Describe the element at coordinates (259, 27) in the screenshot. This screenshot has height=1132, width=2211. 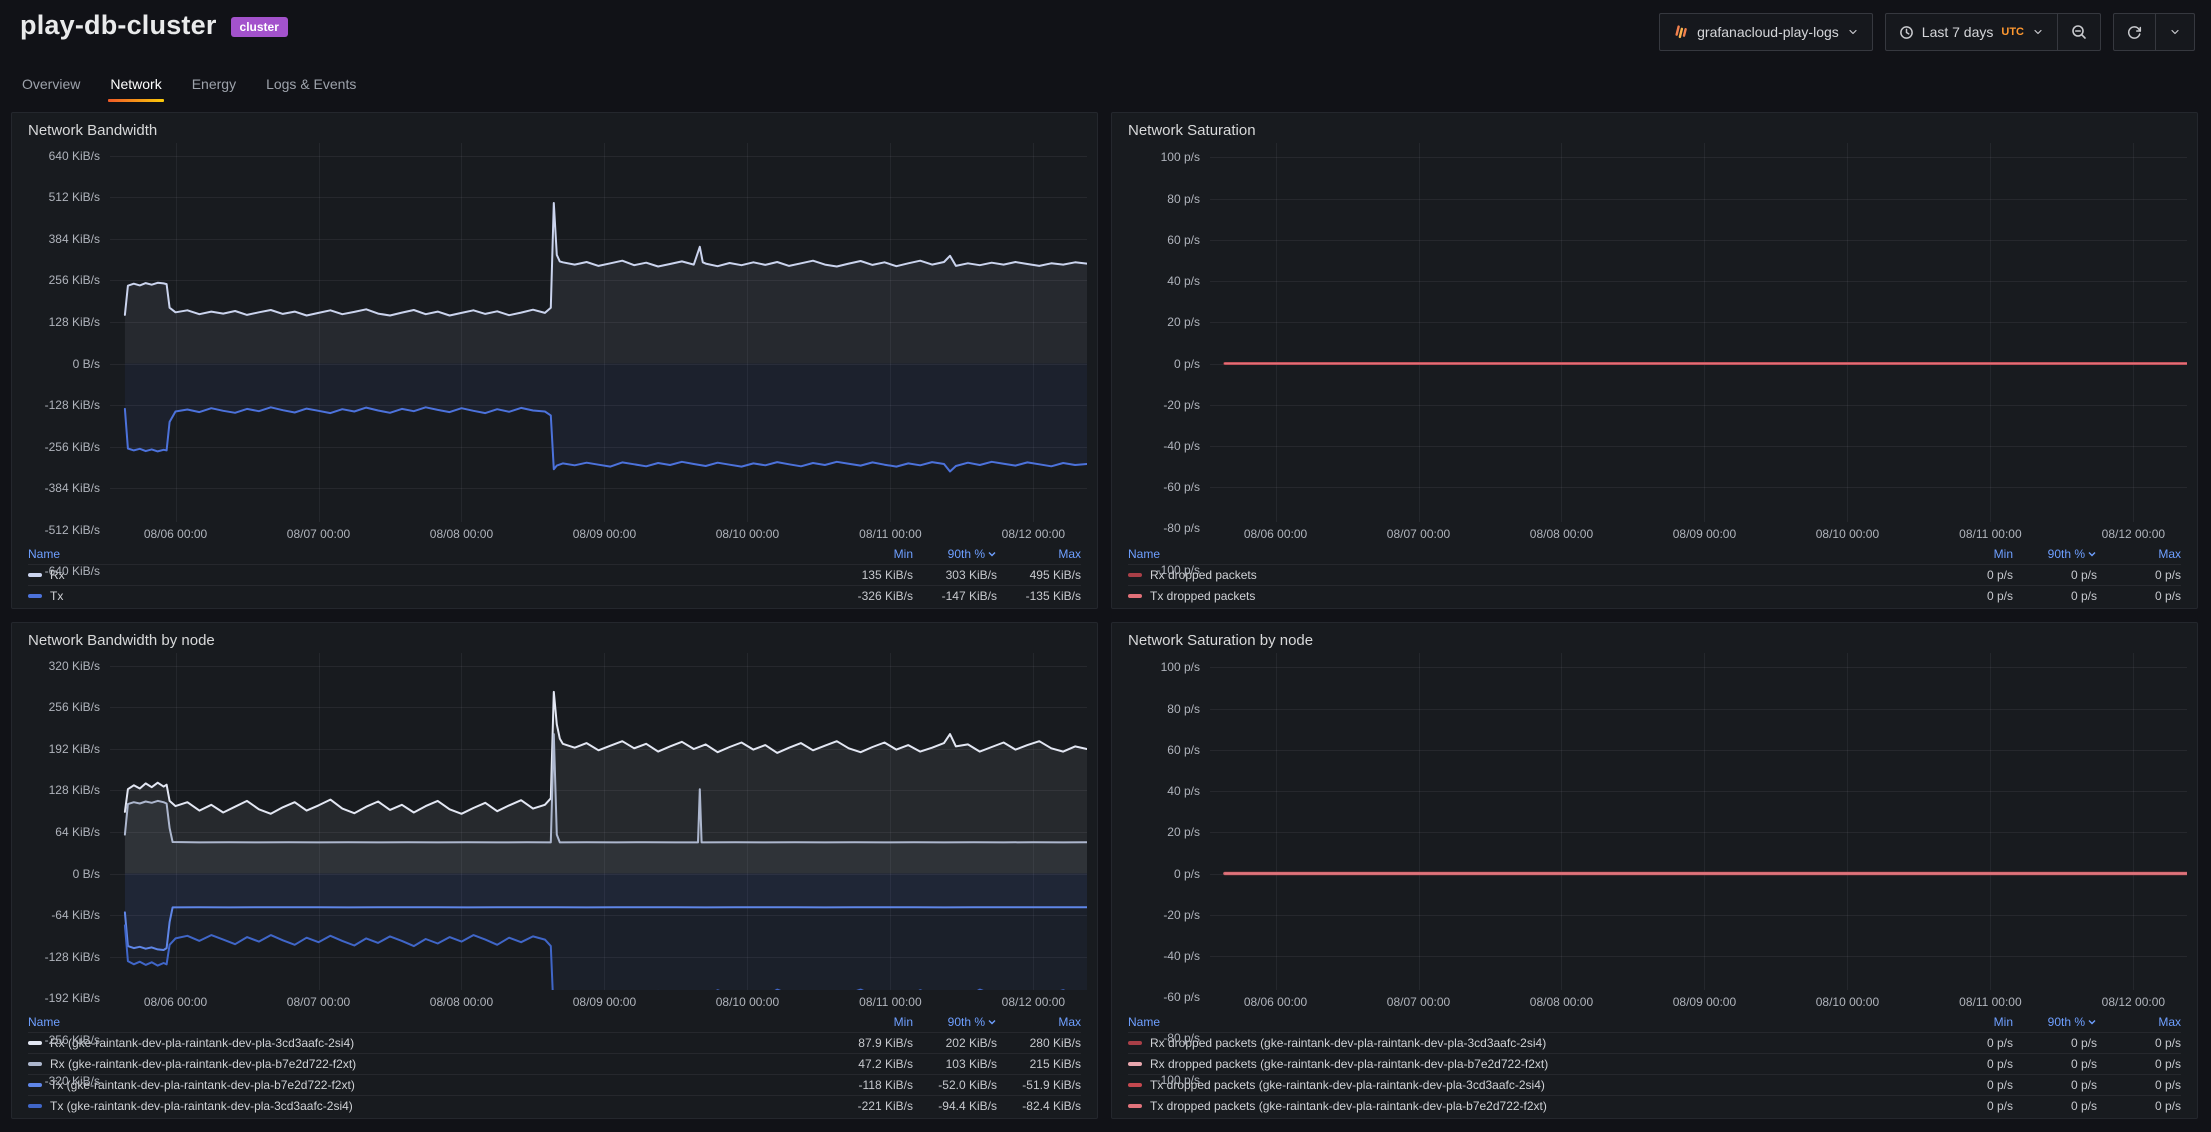
I see `cluster-badge: cluster` at that location.